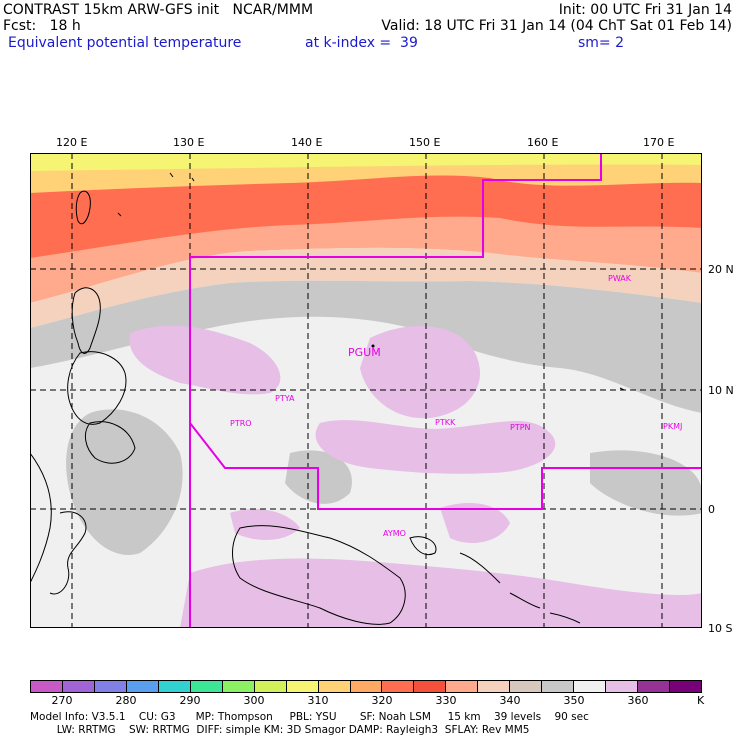  What do you see at coordinates (645, 10) in the screenshot?
I see `init-time: Init: 00 UTC Fri 31 Jan 14` at bounding box center [645, 10].